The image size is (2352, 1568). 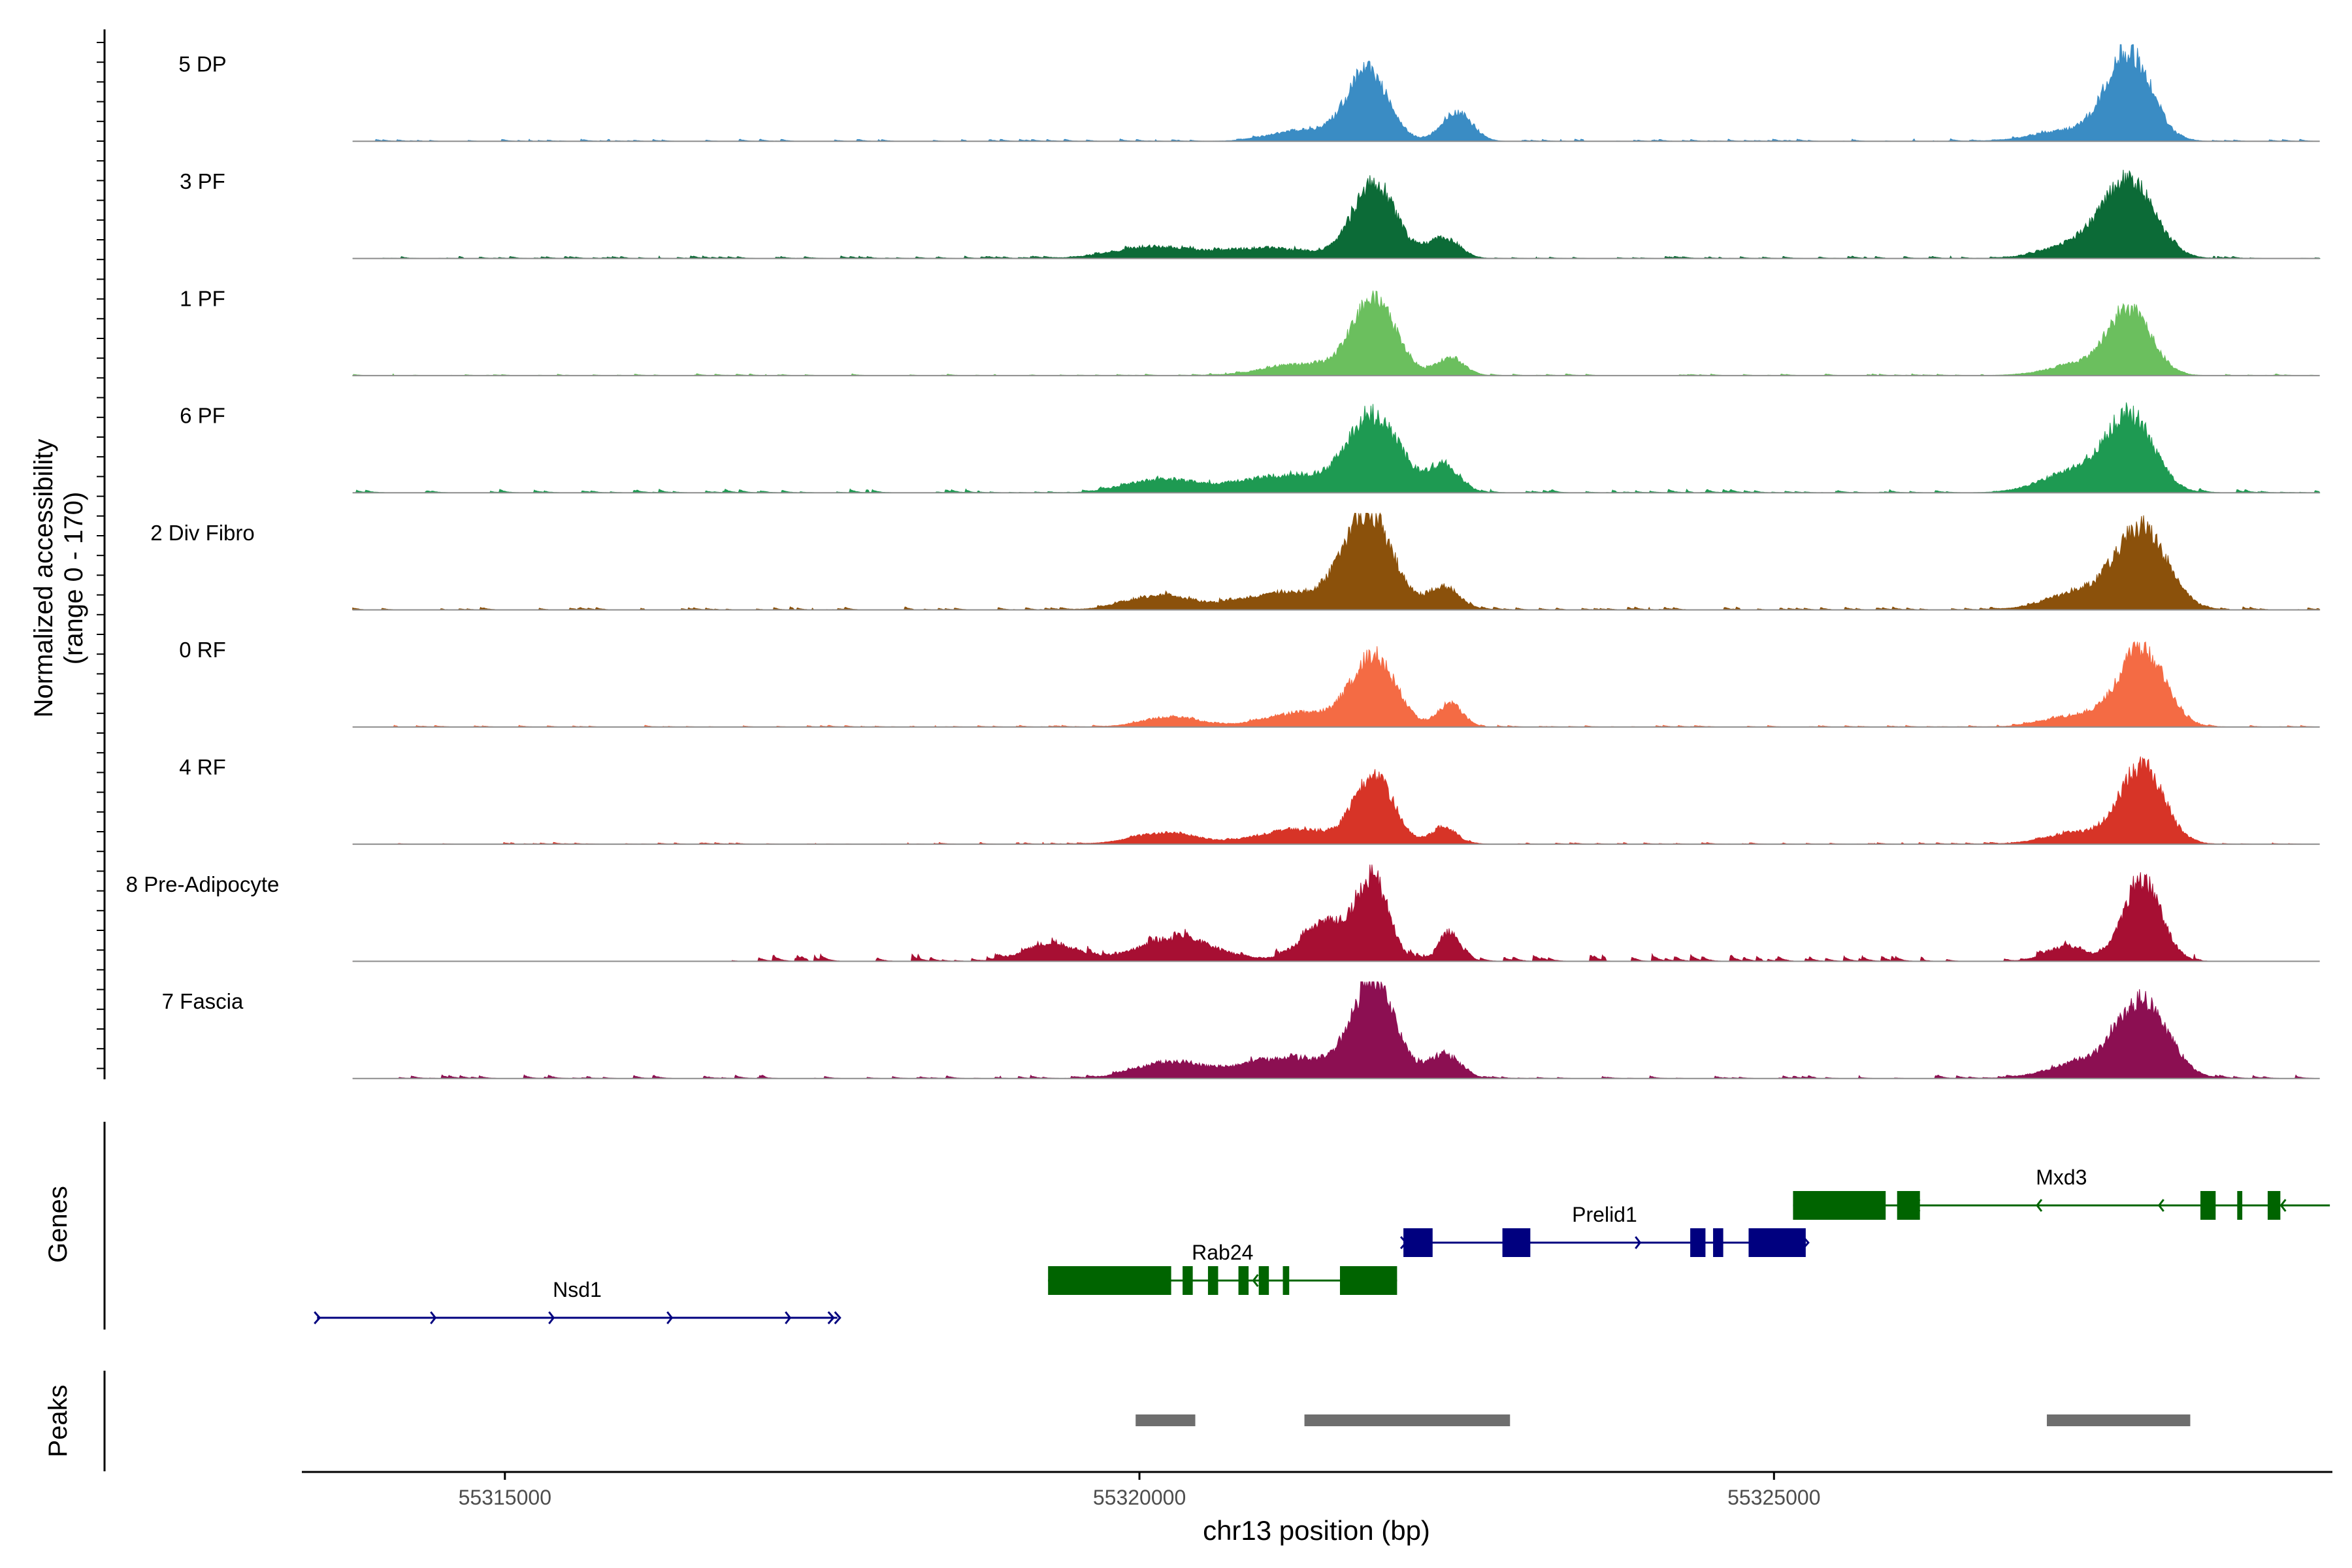 I want to click on y-axis-label: Normalized accessibility, so click(x=43, y=578).